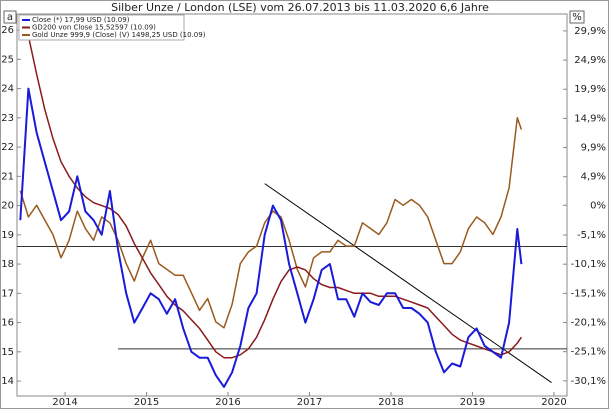  What do you see at coordinates (588, 323) in the screenshot?
I see `y2-tick-label: -20,1%` at bounding box center [588, 323].